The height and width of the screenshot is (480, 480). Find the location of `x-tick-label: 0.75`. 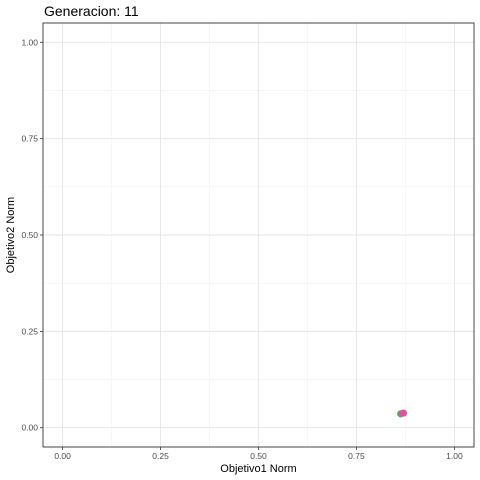

x-tick-label: 0.75 is located at coordinates (356, 456).